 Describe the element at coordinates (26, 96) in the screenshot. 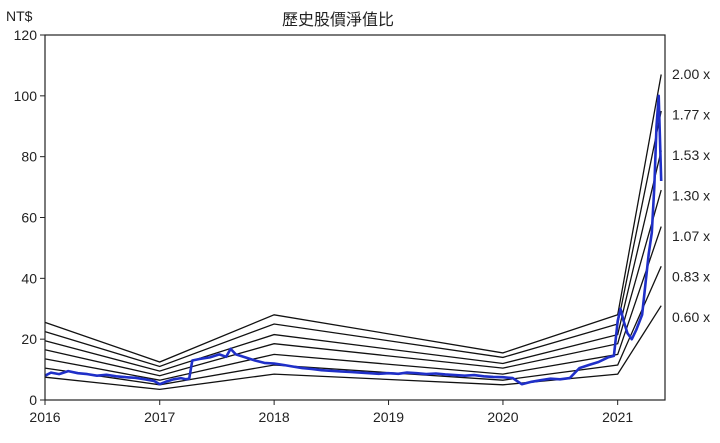

I see `y-tick-label: 100` at that location.